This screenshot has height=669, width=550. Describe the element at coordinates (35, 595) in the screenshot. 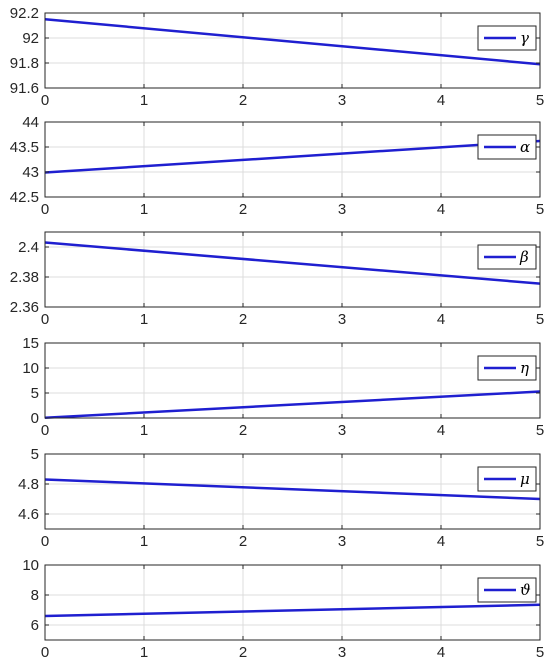

I see `y-tick-label: 8` at that location.